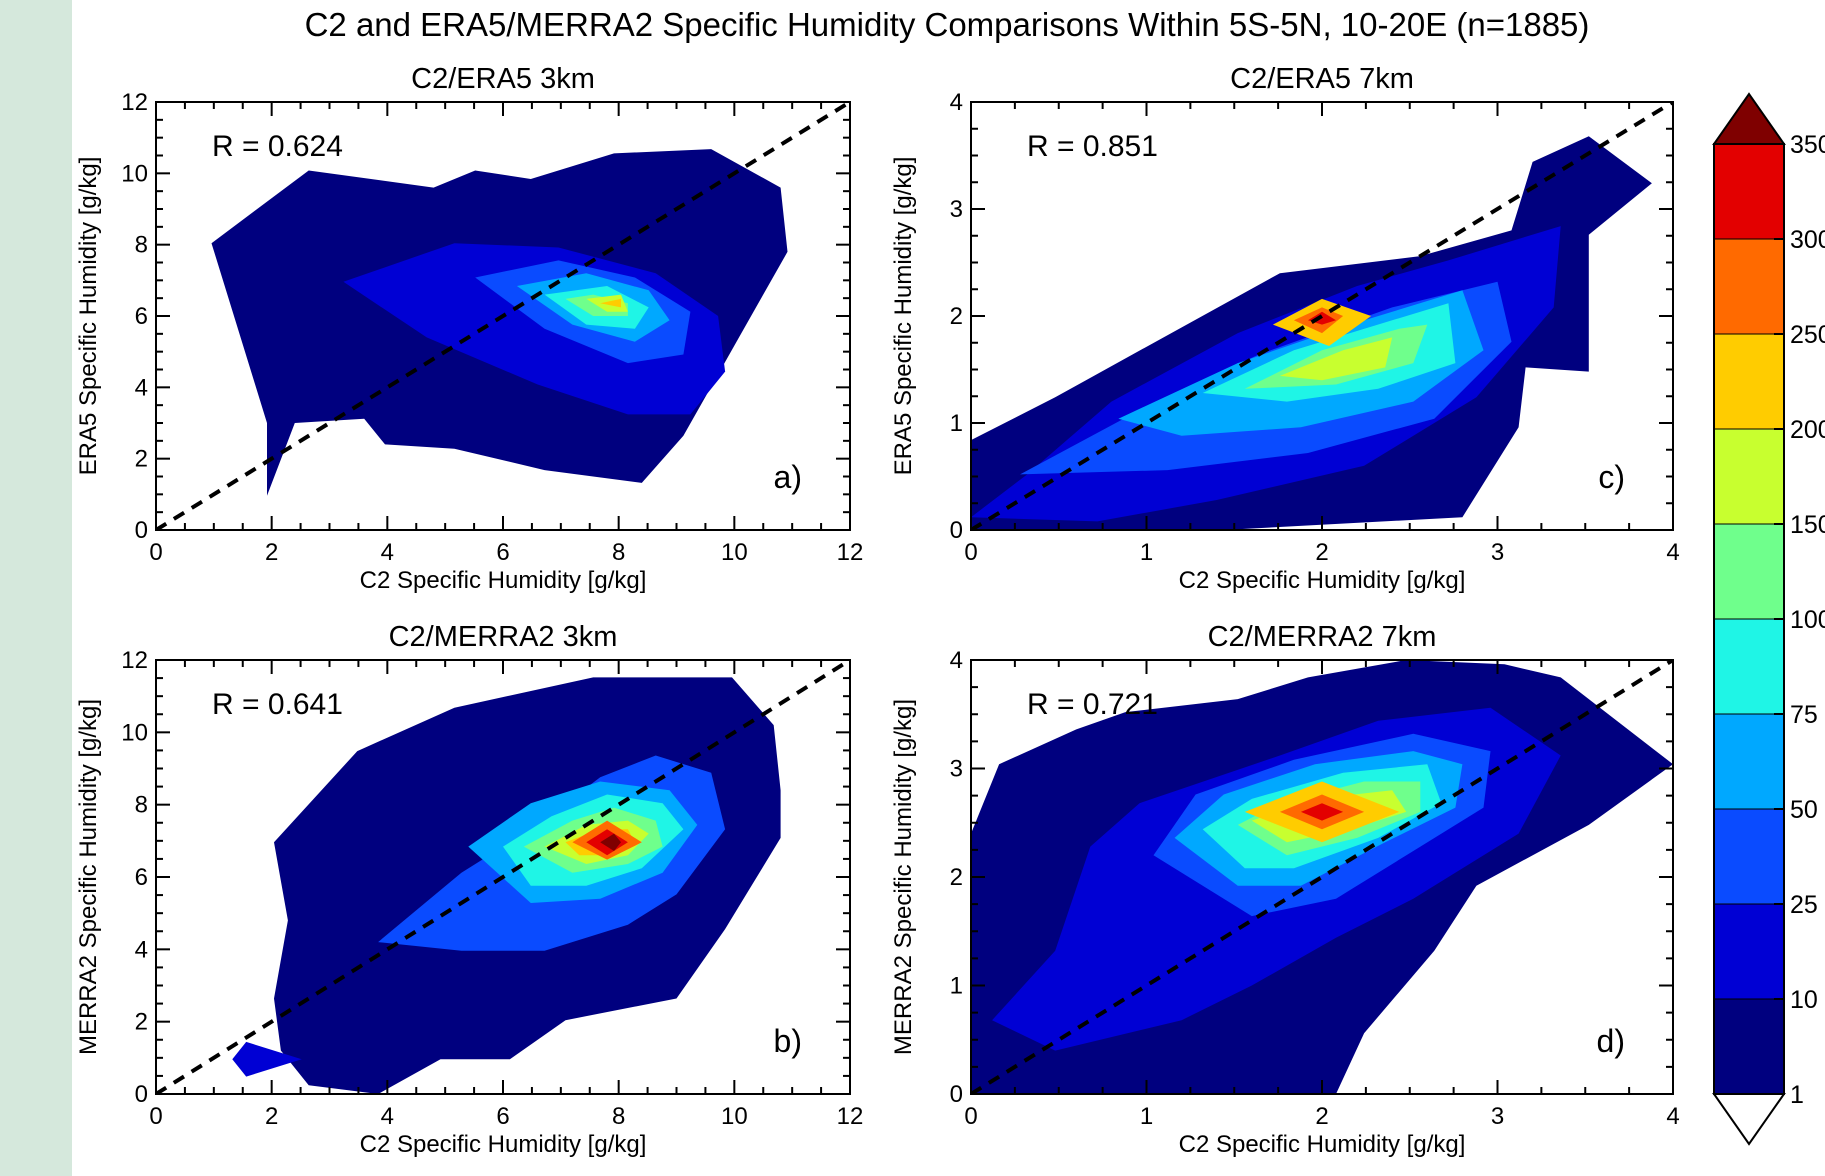  I want to click on panel-title: C2/ERA5 3km, so click(503, 79).